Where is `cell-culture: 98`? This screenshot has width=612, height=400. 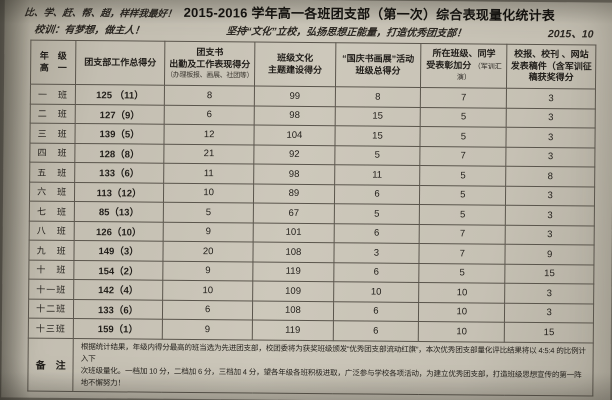 cell-culture: 98 is located at coordinates (294, 174).